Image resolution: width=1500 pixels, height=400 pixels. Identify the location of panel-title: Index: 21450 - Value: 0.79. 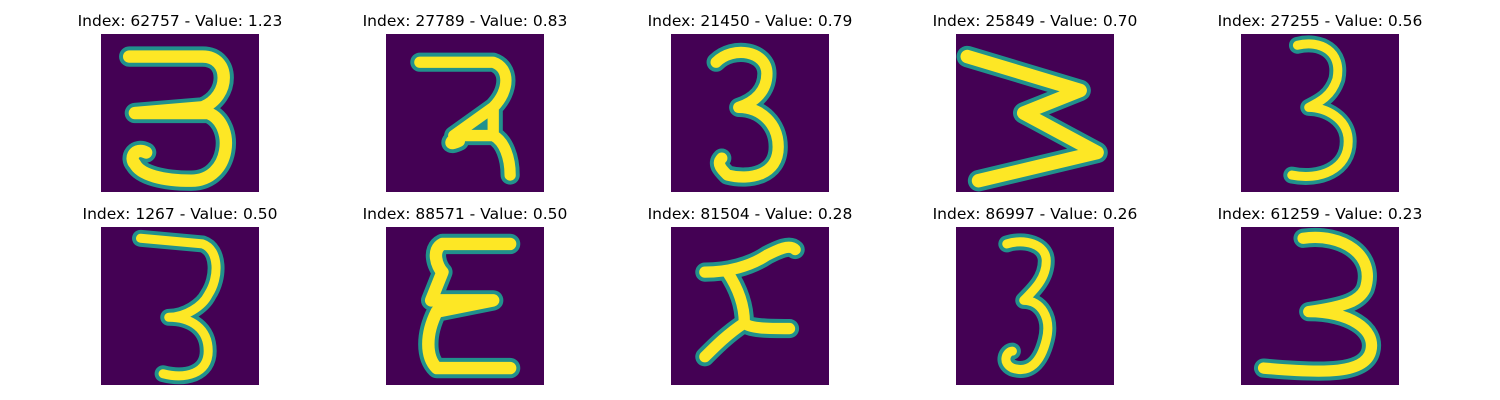
(750, 21).